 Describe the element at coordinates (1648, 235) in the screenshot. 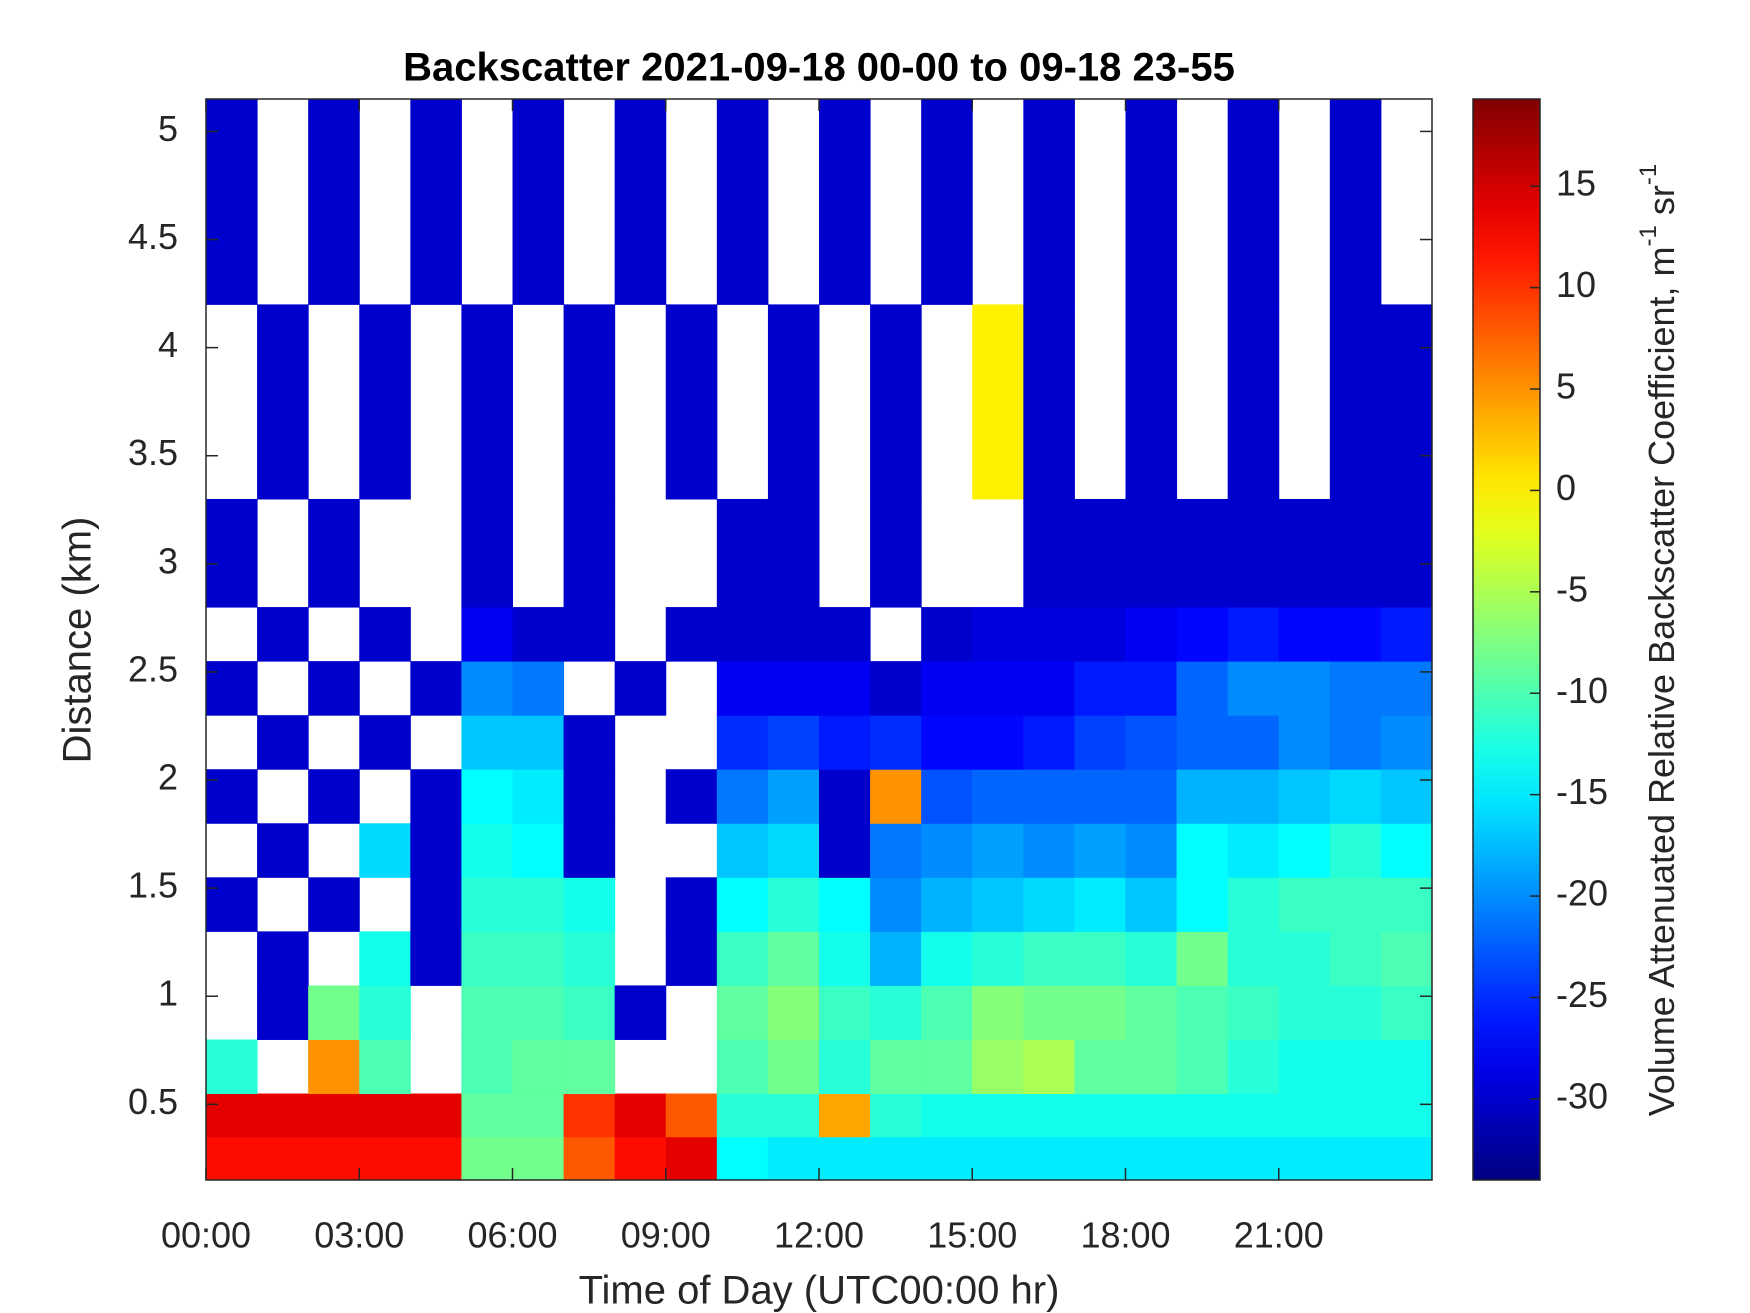

I see `colorbar-label-sup: -1` at that location.